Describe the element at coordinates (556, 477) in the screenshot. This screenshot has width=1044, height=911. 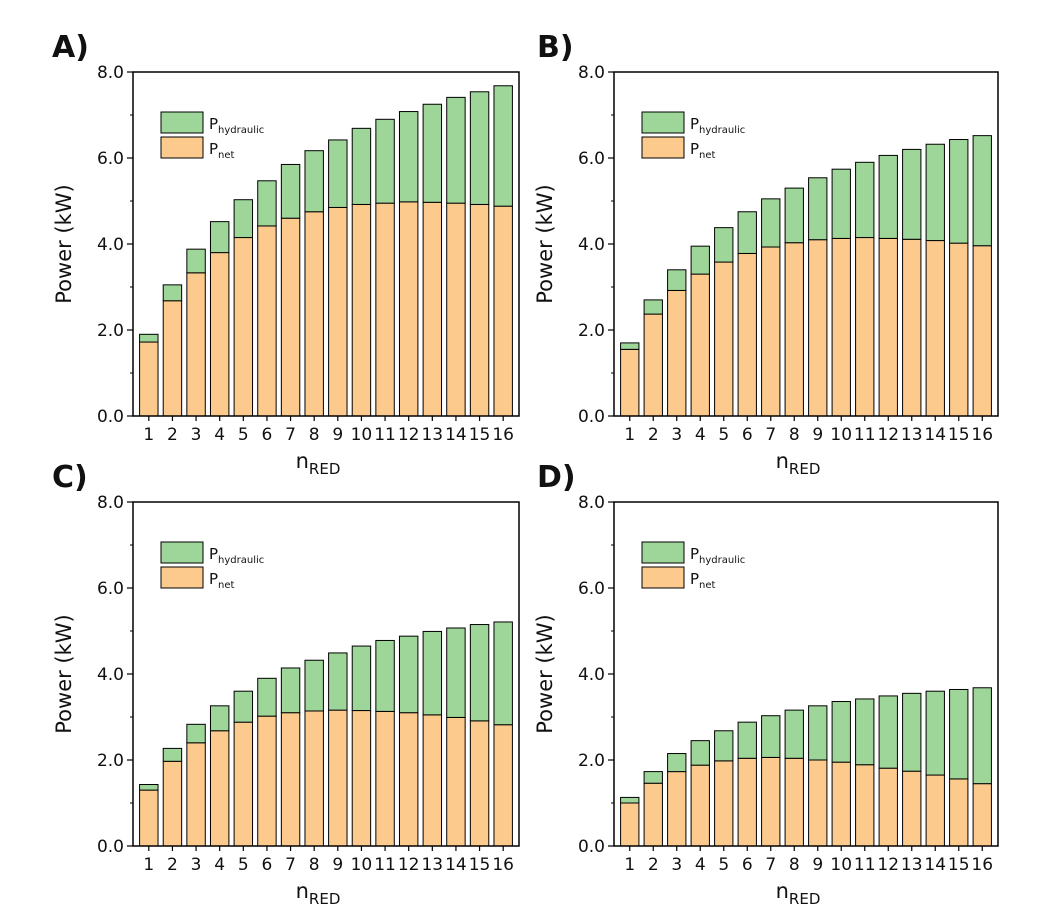
I see `panel-label: D)` at that location.